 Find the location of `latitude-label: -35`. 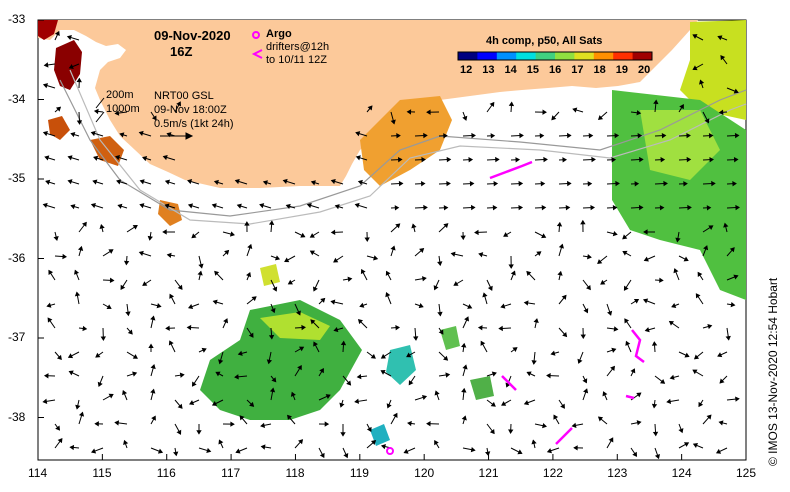

latitude-label: -35 is located at coordinates (17, 178).